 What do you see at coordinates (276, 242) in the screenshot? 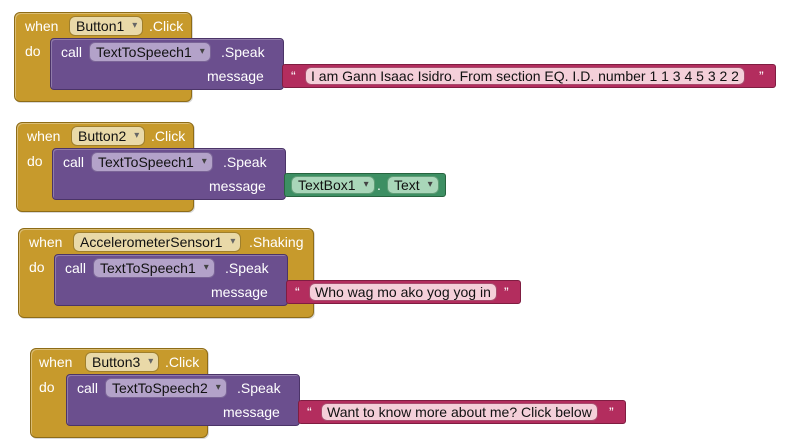
I see `event-label: .Shaking` at bounding box center [276, 242].